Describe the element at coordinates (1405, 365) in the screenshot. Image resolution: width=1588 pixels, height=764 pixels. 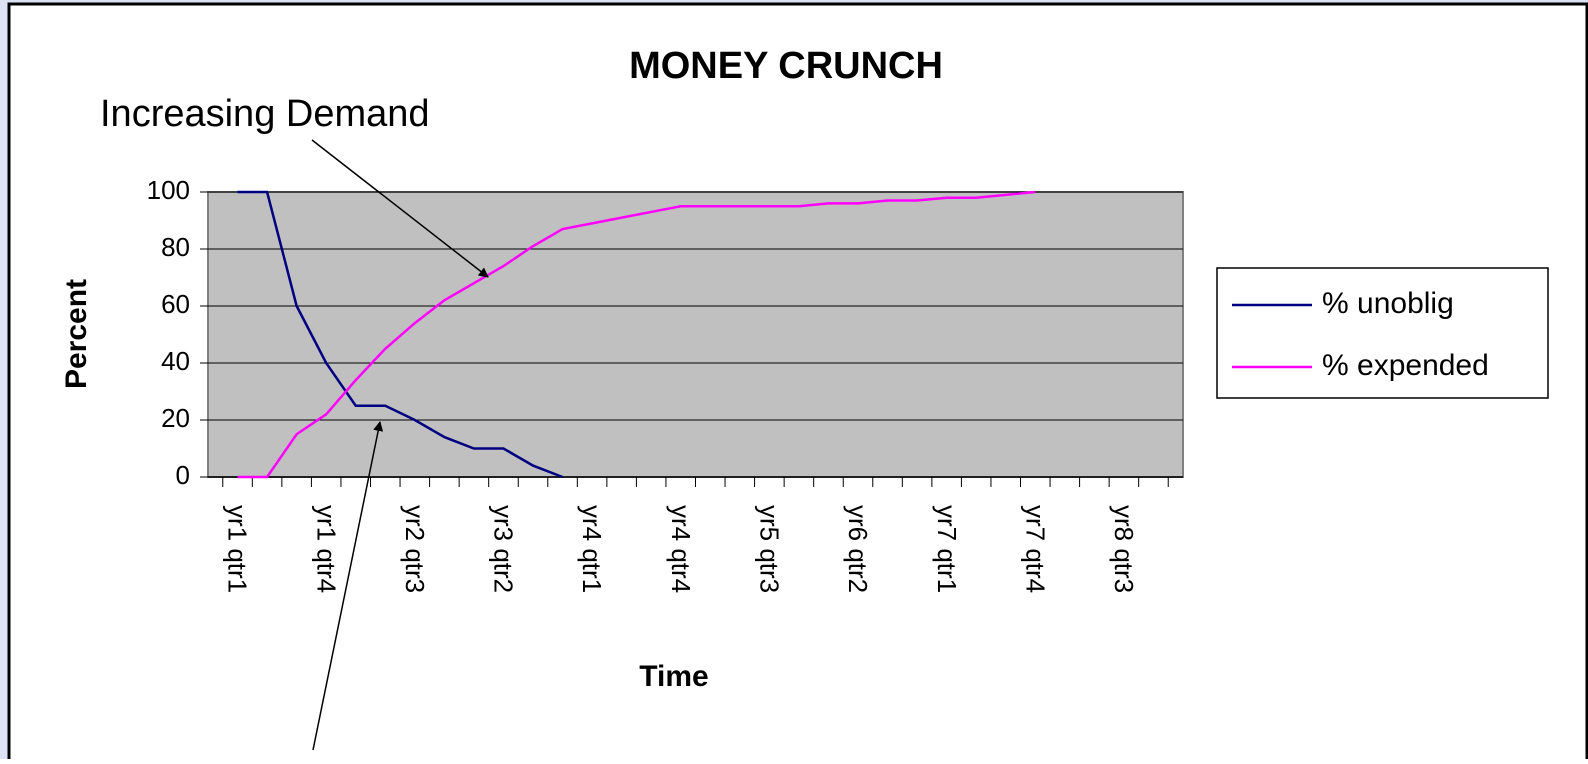
I see `legend-label: % expended` at that location.